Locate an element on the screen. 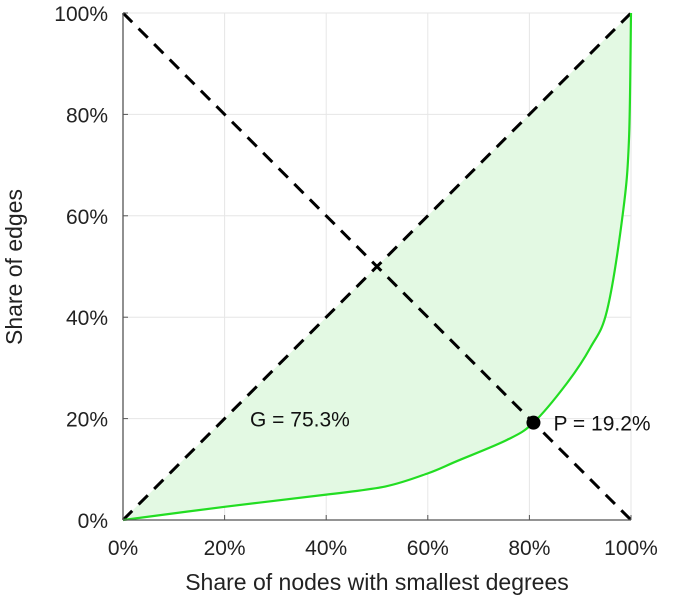 This screenshot has height=600, width=697. x-tick-label: 40% is located at coordinates (326, 548).